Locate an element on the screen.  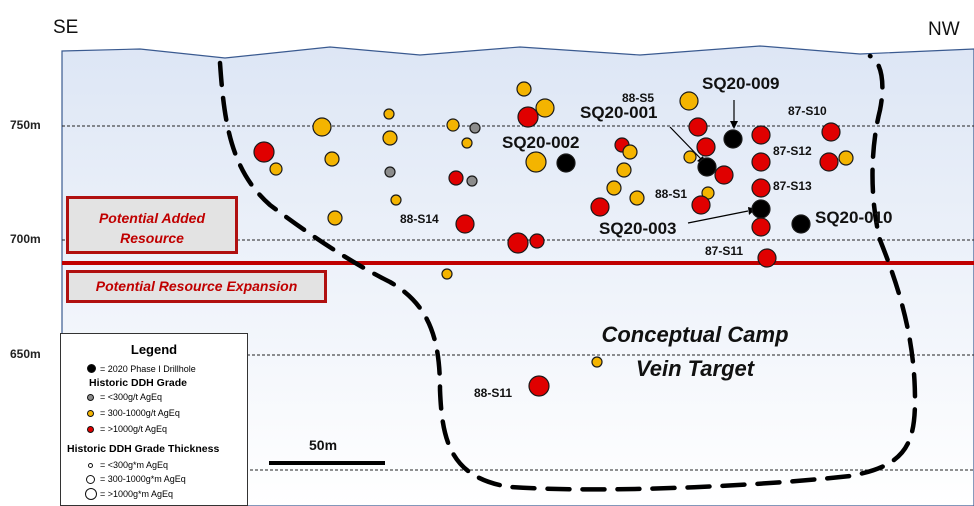
label-87-s11: 87-S11 is located at coordinates (724, 251).